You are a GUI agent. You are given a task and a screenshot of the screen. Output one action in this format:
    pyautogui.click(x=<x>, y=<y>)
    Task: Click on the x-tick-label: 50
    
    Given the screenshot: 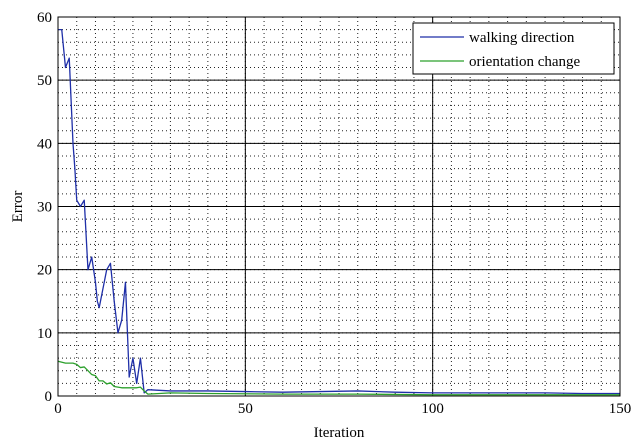 What is the action you would take?
    pyautogui.click(x=245, y=409)
    